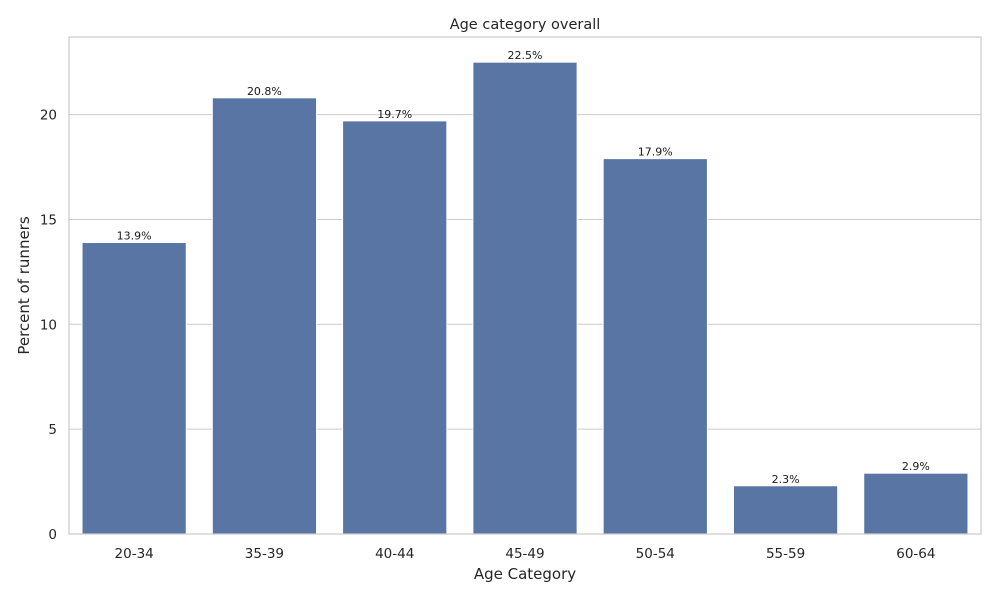 The width and height of the screenshot is (1000, 600). Describe the element at coordinates (264, 554) in the screenshot. I see `x-tick-label: 35-39` at that location.